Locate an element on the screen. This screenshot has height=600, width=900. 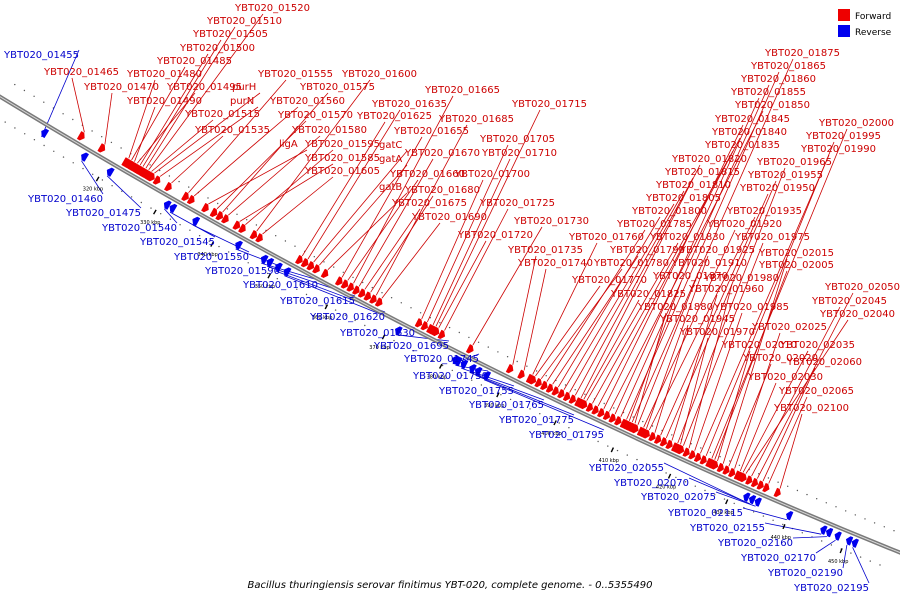
kbp-tick-label: 400 kbp is located at coordinates (551, 434).